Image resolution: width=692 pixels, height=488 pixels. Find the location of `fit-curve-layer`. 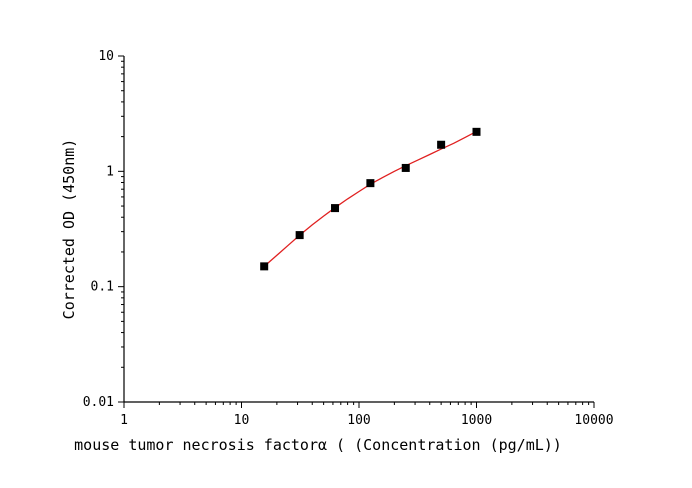

fit-curve-layer is located at coordinates (370, 198).